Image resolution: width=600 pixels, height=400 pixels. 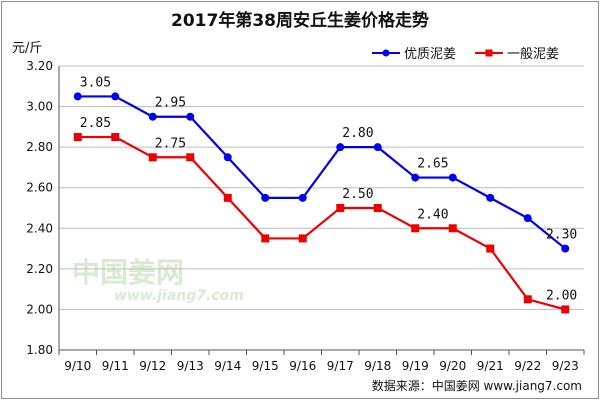 What do you see at coordinates (39, 208) in the screenshot?
I see `y-tick-labels: 1.80 2.00 2.20 2.40 2.60 2.80 3.00 3.20` at bounding box center [39, 208].